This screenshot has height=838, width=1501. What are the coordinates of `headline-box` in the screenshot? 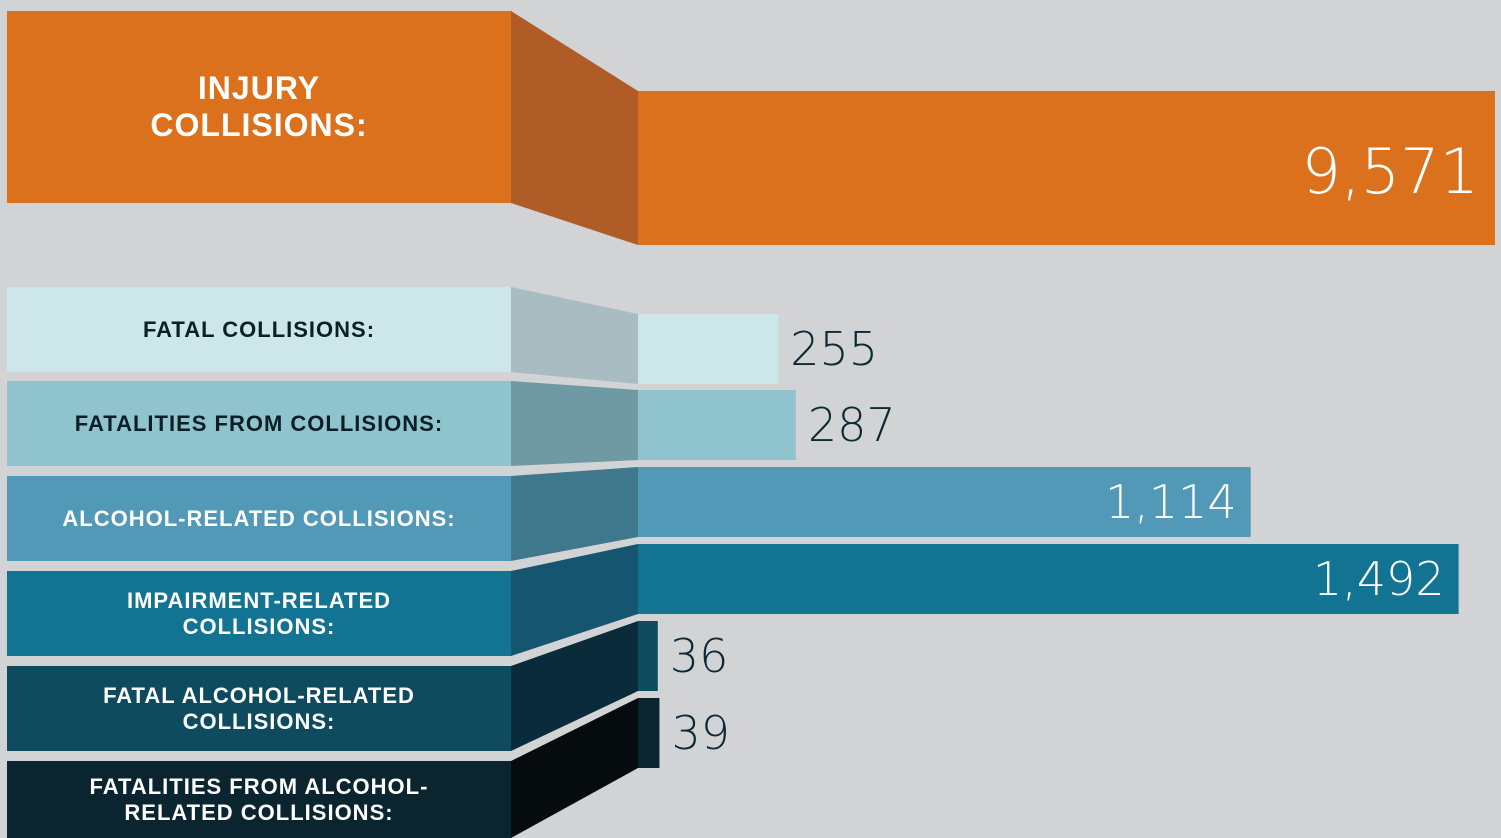 It's located at (259, 107).